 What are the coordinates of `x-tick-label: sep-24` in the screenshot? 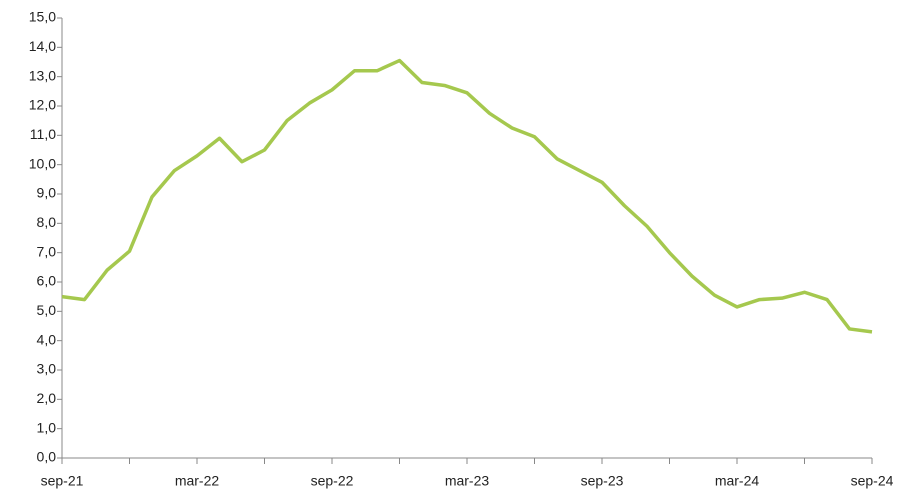 It's located at (872, 481).